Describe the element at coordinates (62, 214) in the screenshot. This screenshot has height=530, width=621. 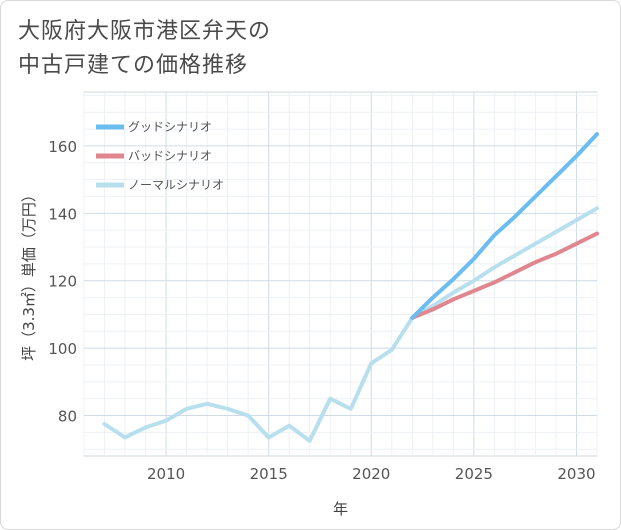
I see `y-tick-label: 140` at that location.